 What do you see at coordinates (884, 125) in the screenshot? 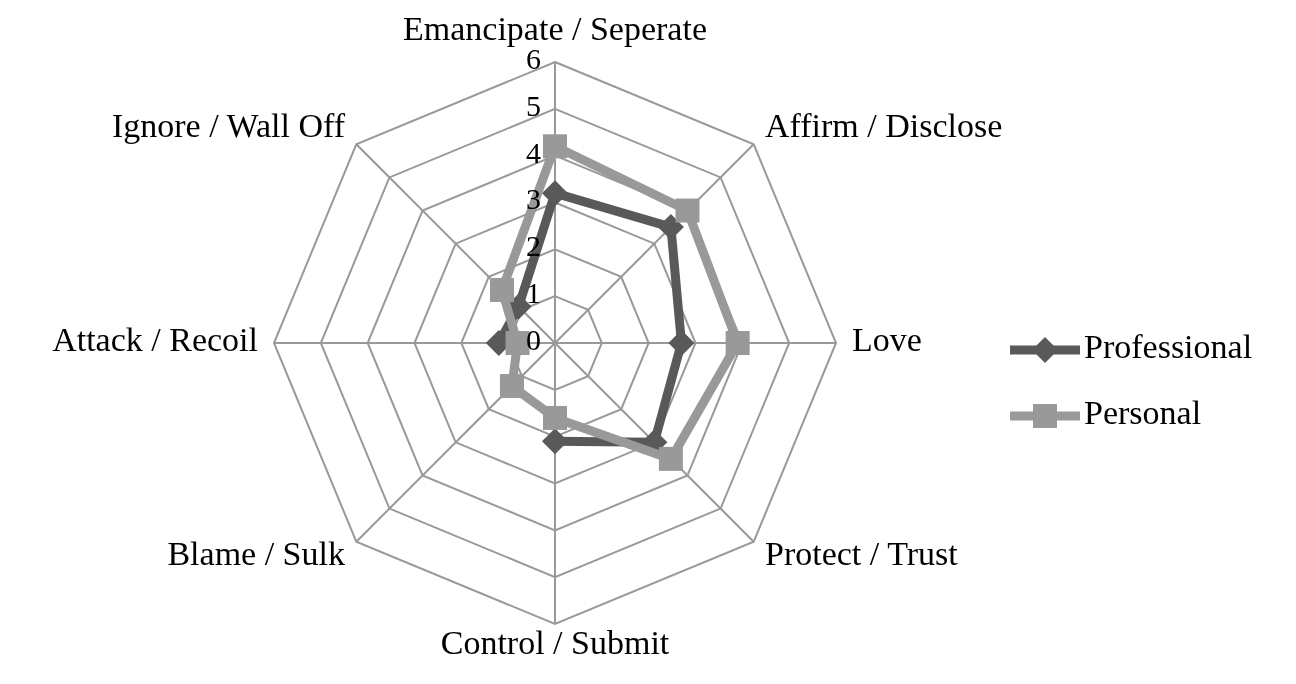
I see `spoke-label: Affirm / Disclose` at bounding box center [884, 125].